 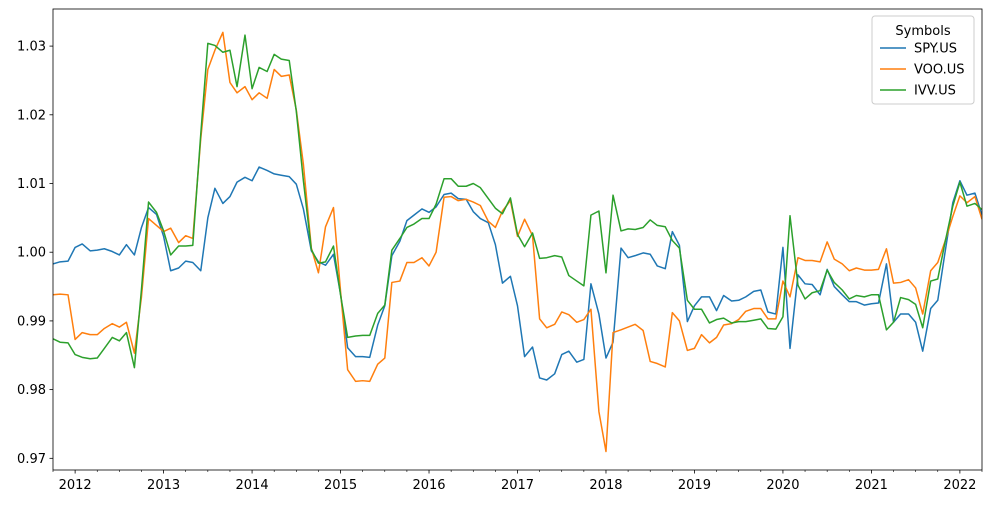 What do you see at coordinates (31, 253) in the screenshot?
I see `y-tick-label: 1.00` at bounding box center [31, 253].